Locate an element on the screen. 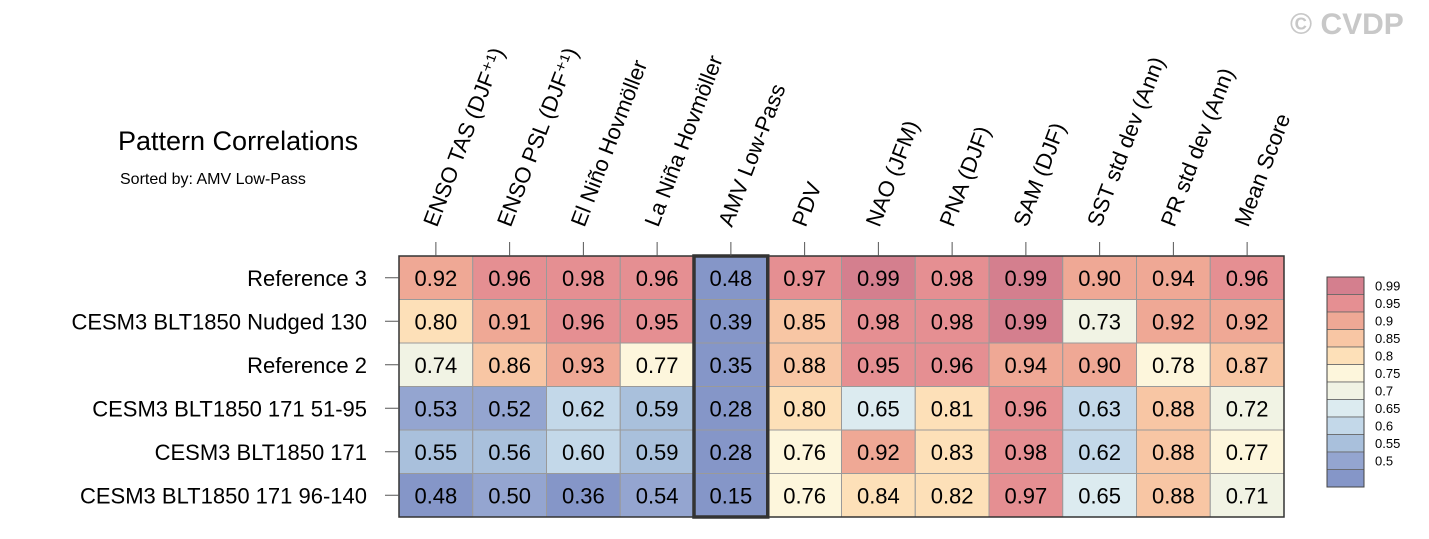 The image size is (1429, 539). cell-value-label: 0.87 is located at coordinates (1247, 365).